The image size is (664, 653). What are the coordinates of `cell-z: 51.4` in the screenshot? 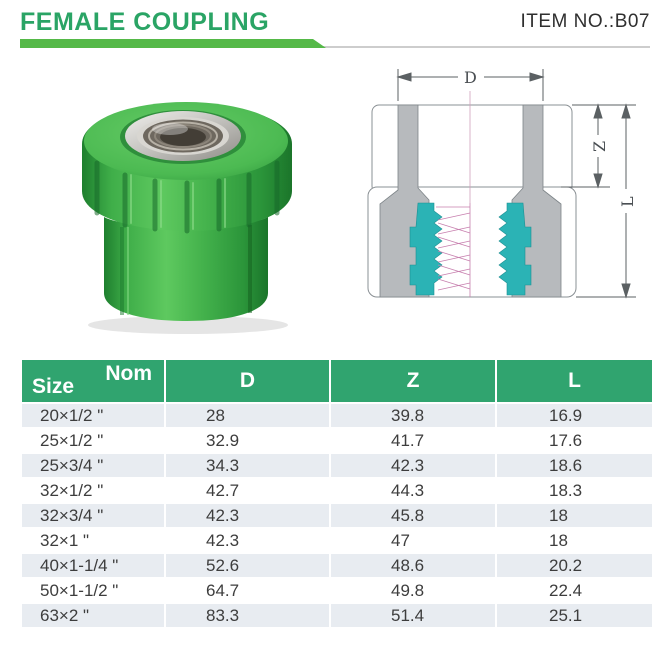 It's located at (413, 615).